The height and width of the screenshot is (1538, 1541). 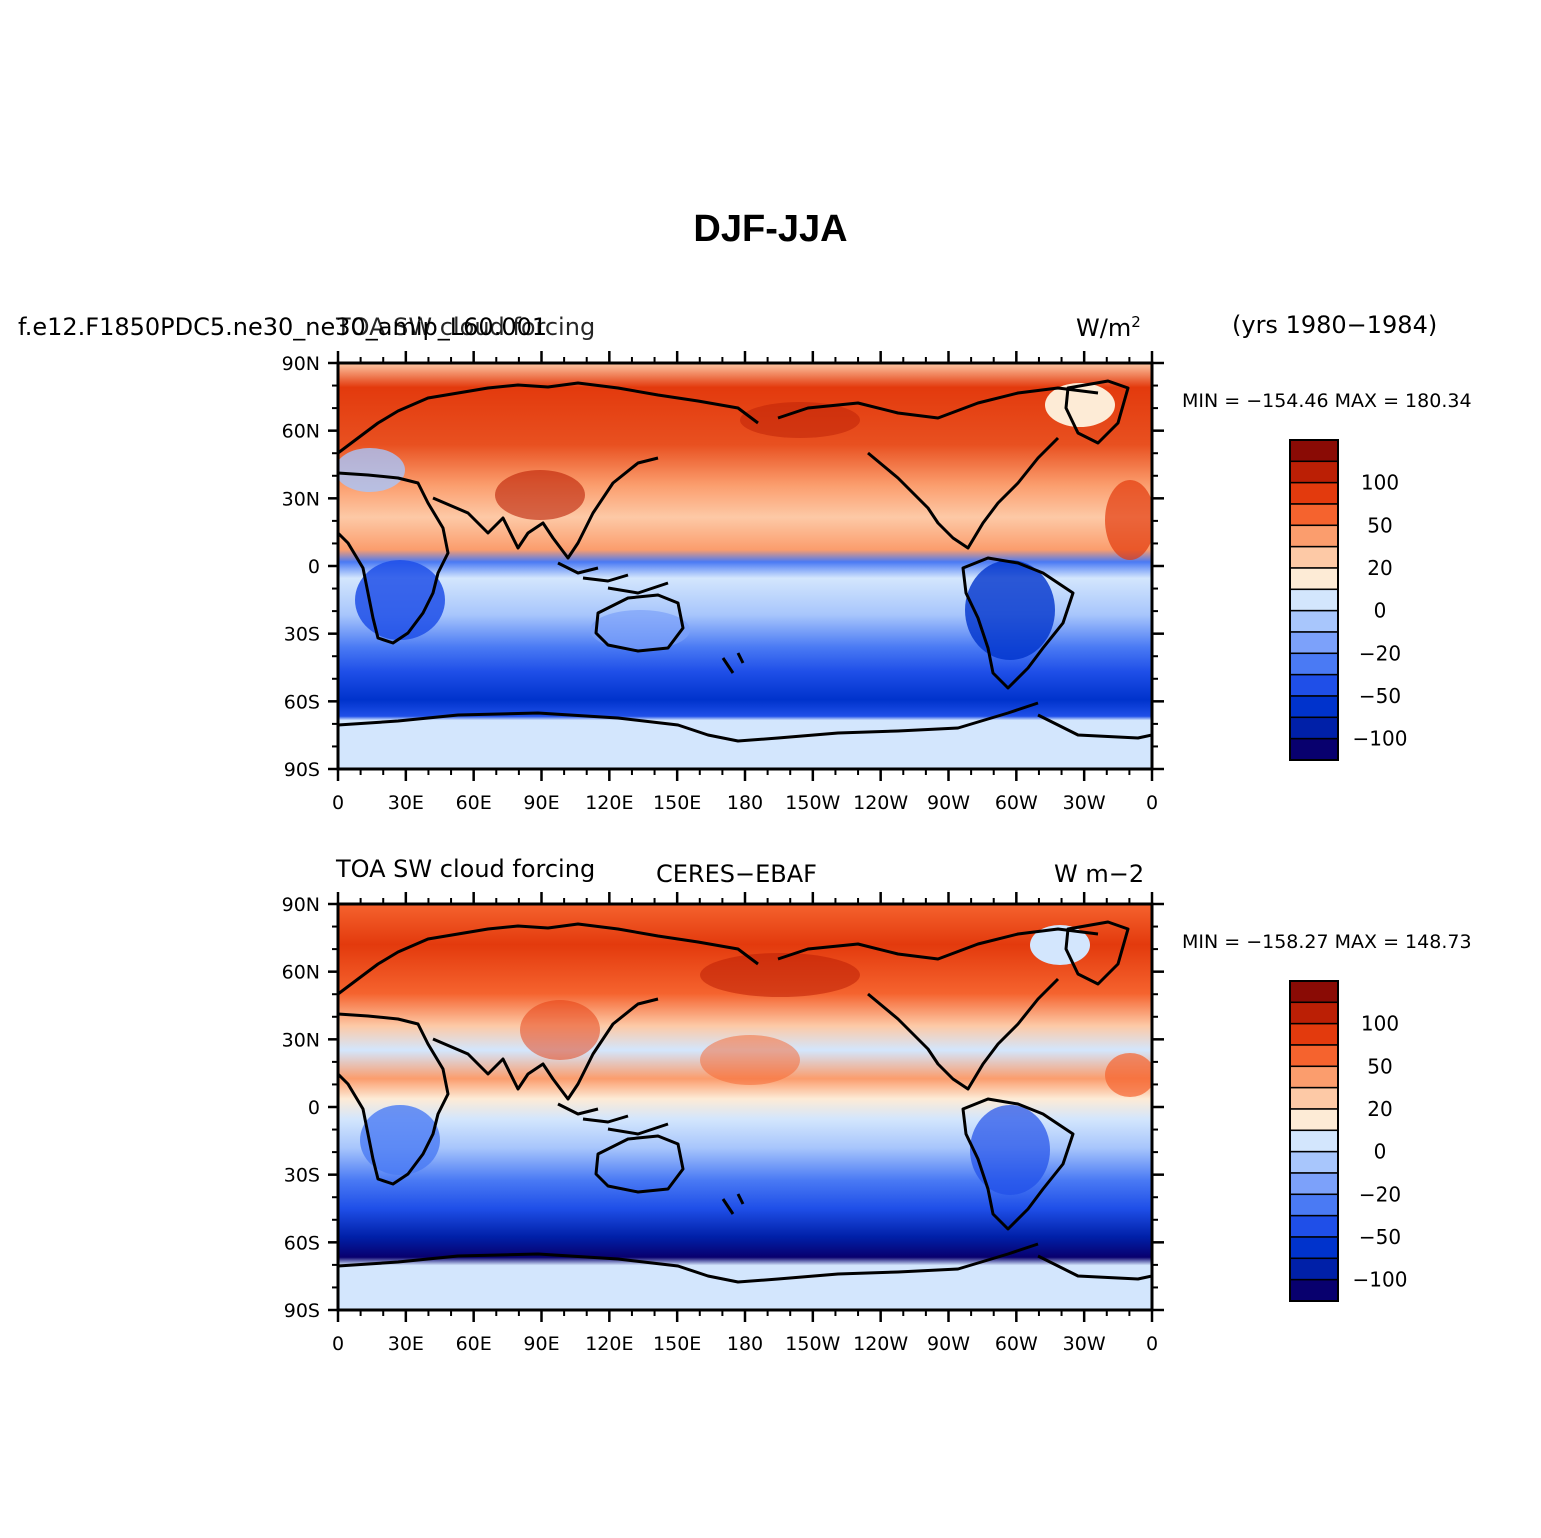 I want to click on panel2-colorbar: 100 50 20 0 −20 −50 −100, so click(x=1348, y=1141).